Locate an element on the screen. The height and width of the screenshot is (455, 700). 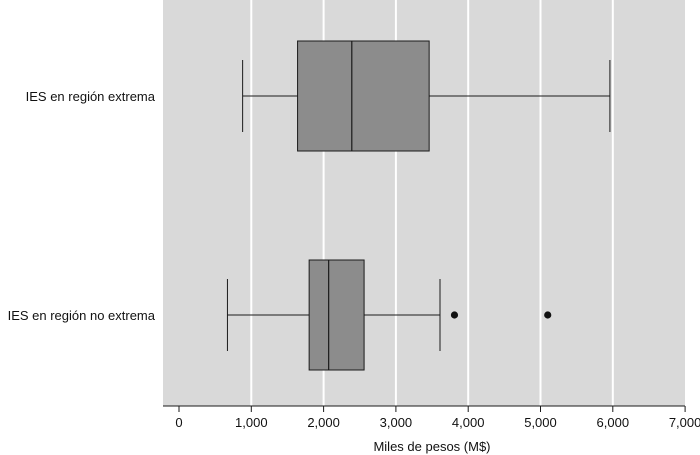
category-label: IES en región no extrema is located at coordinates (82, 315).